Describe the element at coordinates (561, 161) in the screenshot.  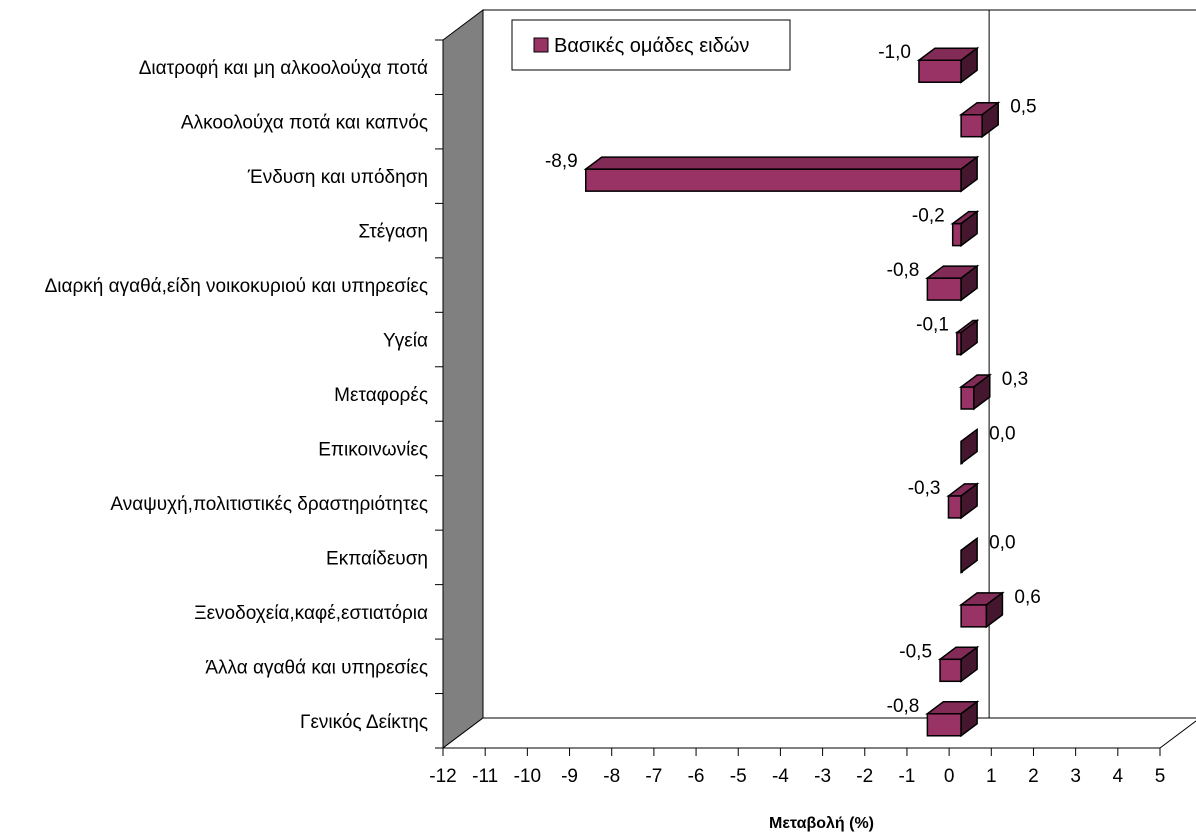
I see `data-label: -8,9` at that location.